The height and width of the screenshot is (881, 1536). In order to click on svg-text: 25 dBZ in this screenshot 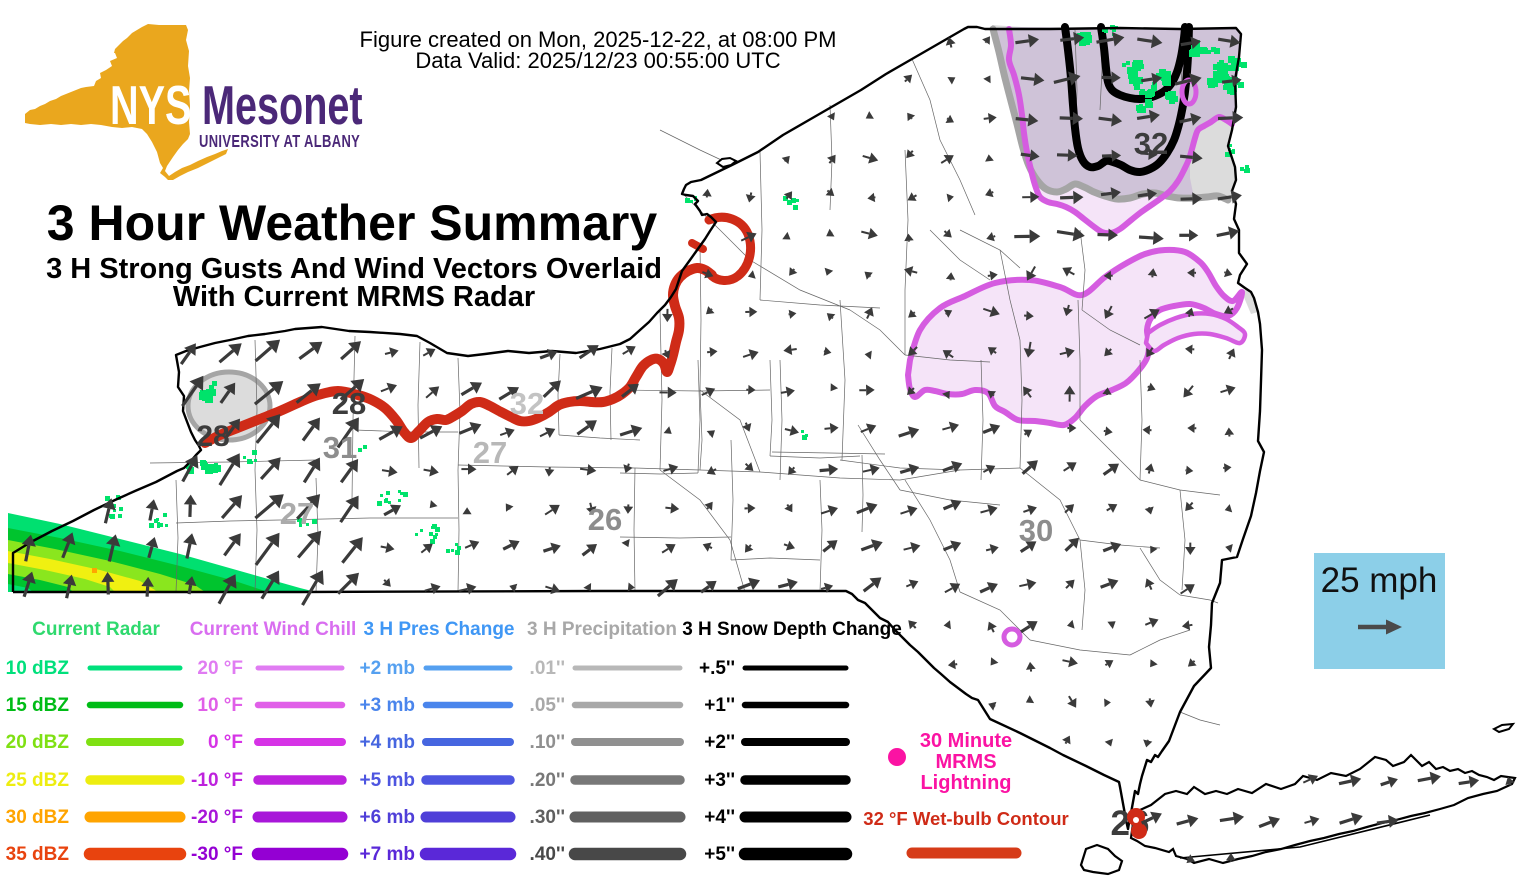, I will do `click(38, 780)`.